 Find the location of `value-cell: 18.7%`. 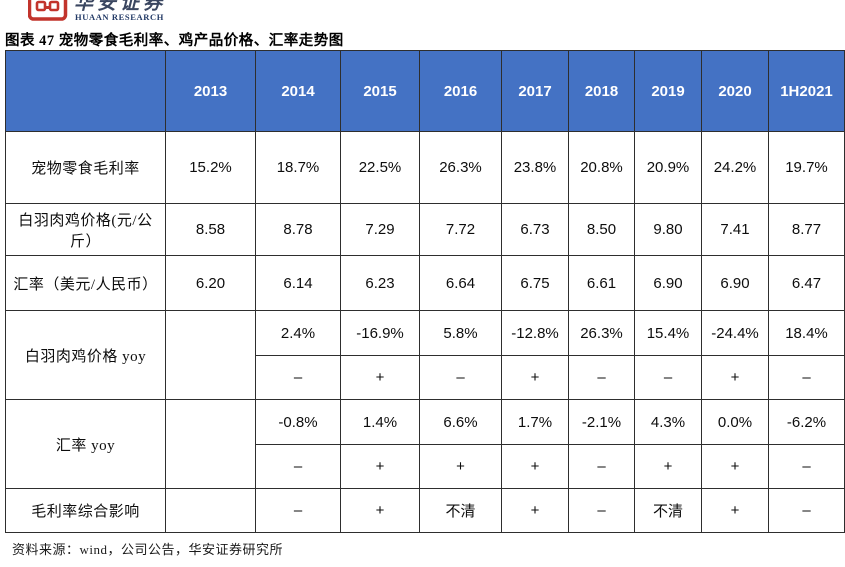

value-cell: 18.7% is located at coordinates (298, 167).